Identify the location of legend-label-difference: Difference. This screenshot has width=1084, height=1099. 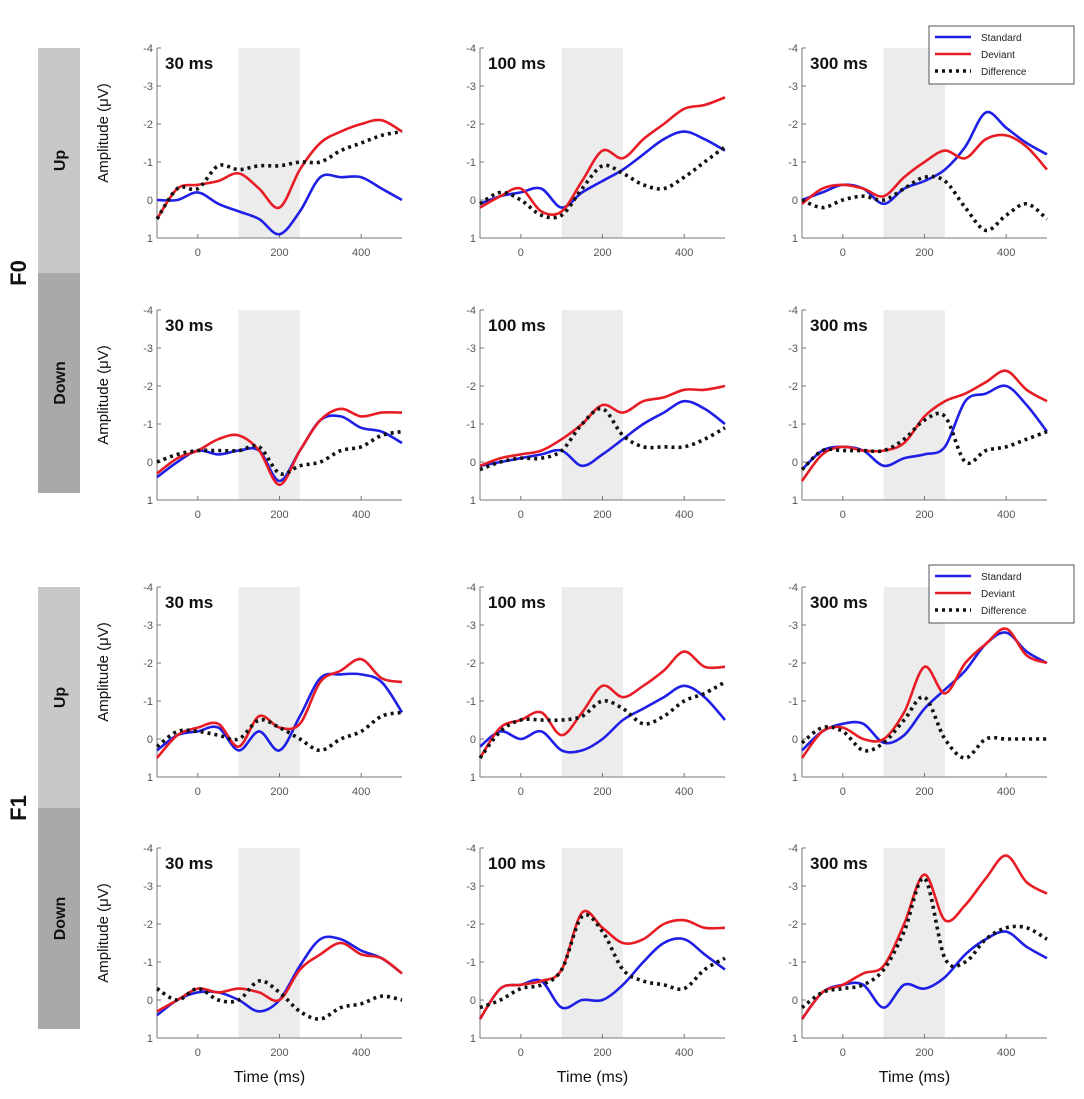
(1004, 72).